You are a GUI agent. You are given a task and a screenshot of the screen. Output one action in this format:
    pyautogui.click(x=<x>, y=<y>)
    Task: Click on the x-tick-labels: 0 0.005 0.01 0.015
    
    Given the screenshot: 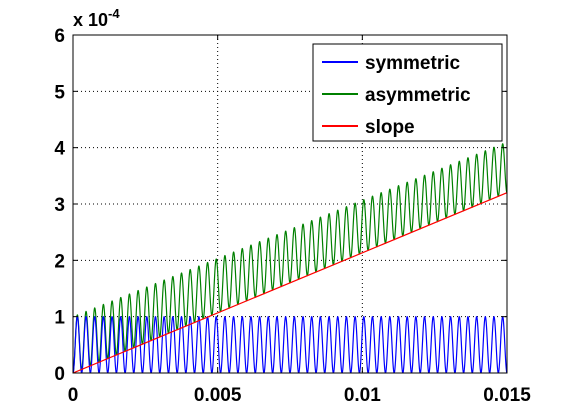 What is the action you would take?
    pyautogui.click(x=299, y=395)
    